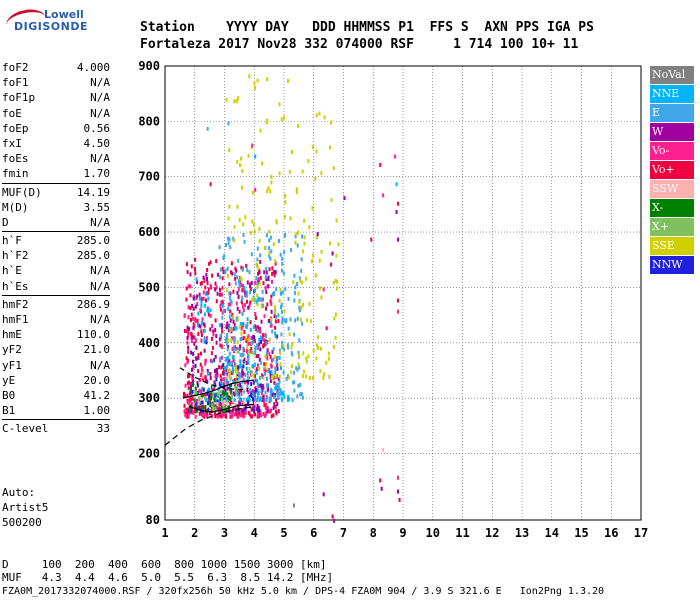 This screenshot has width=700, height=600. Describe the element at coordinates (254, 533) in the screenshot. I see `x-tick-label: 4` at that location.